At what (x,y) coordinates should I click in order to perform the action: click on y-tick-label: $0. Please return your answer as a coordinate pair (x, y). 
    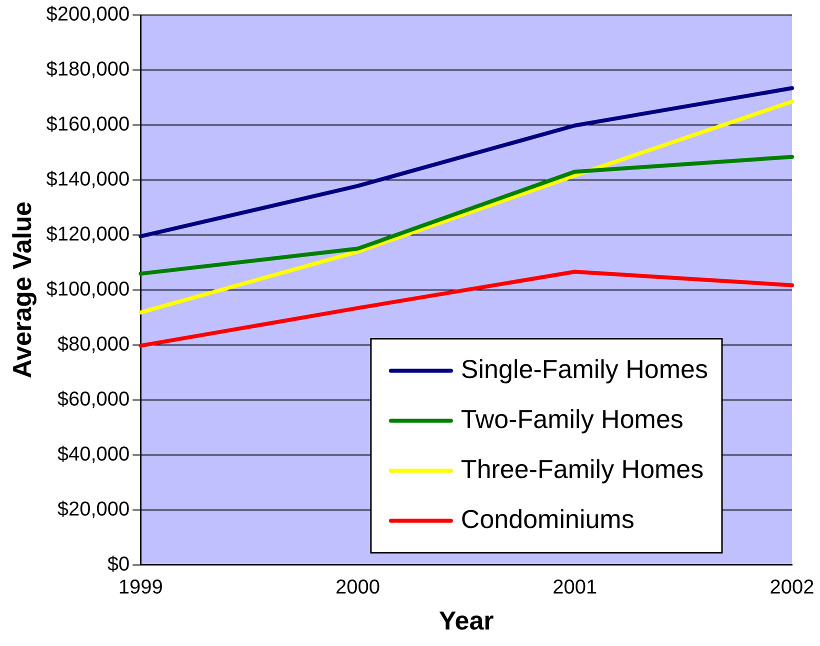
    Looking at the image, I should click on (118, 564).